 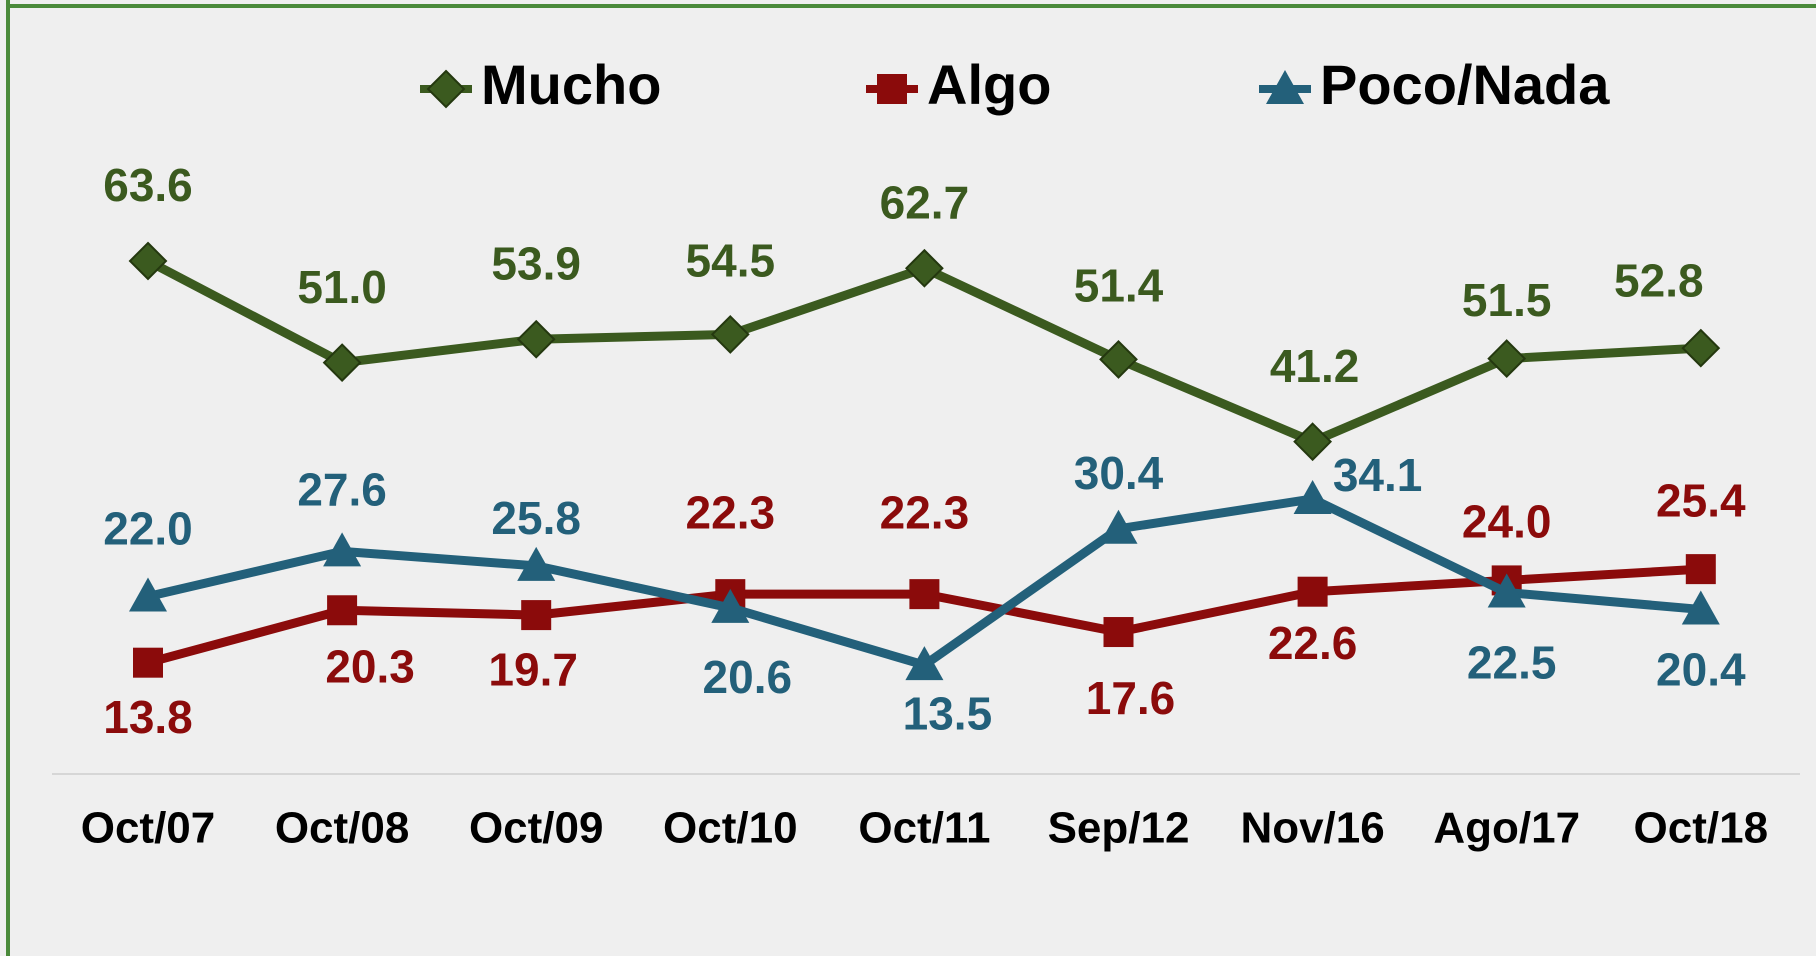 I want to click on x-tick-label: Oct/09, so click(x=536, y=828).